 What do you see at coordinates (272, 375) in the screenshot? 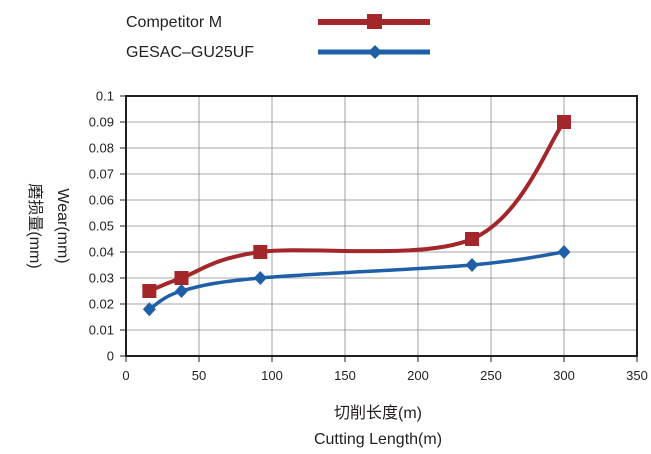
I see `x-tick-label: 100` at bounding box center [272, 375].